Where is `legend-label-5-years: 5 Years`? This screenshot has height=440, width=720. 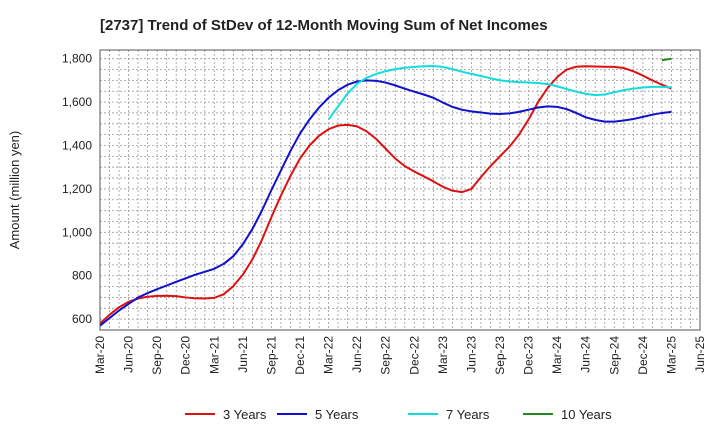
legend-label-5-years: 5 Years is located at coordinates (337, 414).